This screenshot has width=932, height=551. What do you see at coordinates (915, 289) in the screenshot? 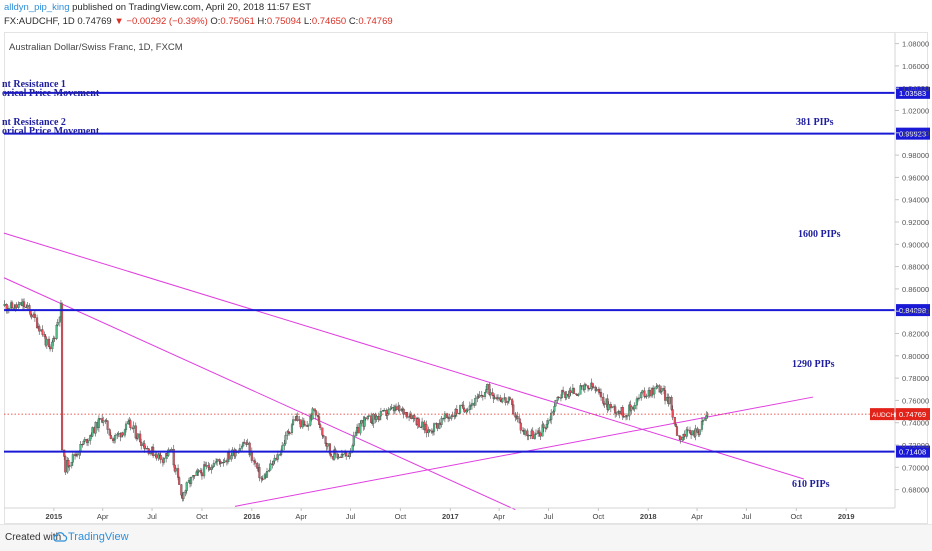
I see `price-tick-label: 0.86000` at bounding box center [915, 289].